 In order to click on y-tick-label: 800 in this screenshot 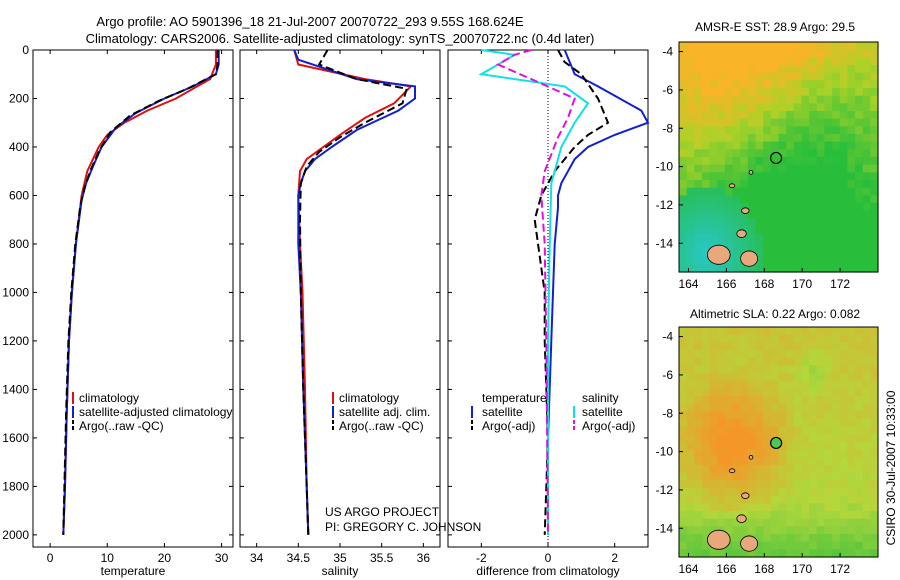, I will do `click(19, 244)`.